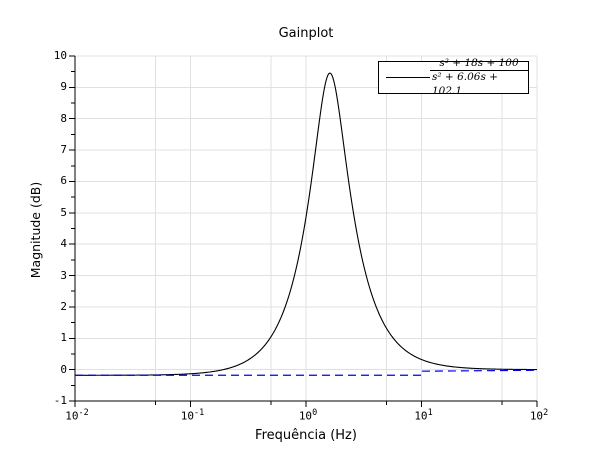 This screenshot has width=610, height=460. What do you see at coordinates (479, 62) in the screenshot?
I see `legend-numerator: s² + 18s + 100` at bounding box center [479, 62].